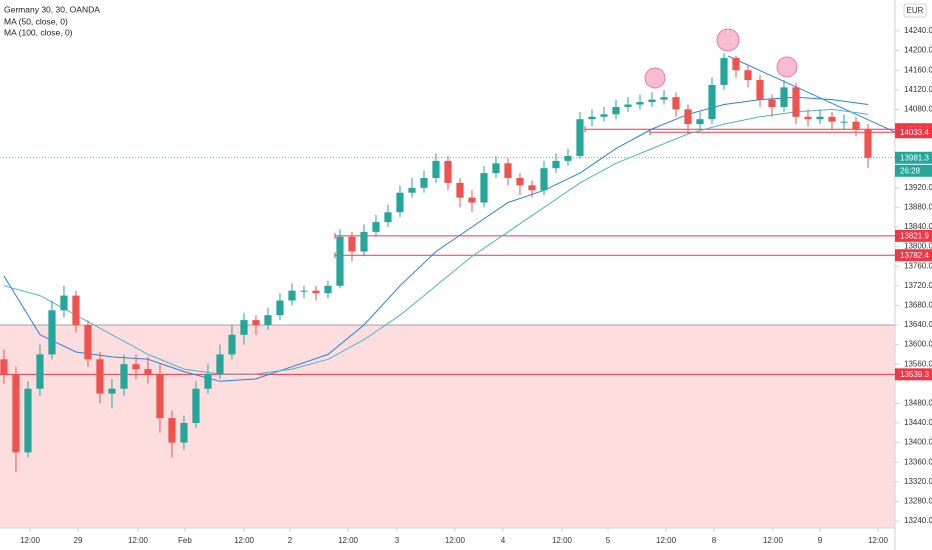  What do you see at coordinates (918, 50) in the screenshot?
I see `y-tick-label: 14200.0` at bounding box center [918, 50].